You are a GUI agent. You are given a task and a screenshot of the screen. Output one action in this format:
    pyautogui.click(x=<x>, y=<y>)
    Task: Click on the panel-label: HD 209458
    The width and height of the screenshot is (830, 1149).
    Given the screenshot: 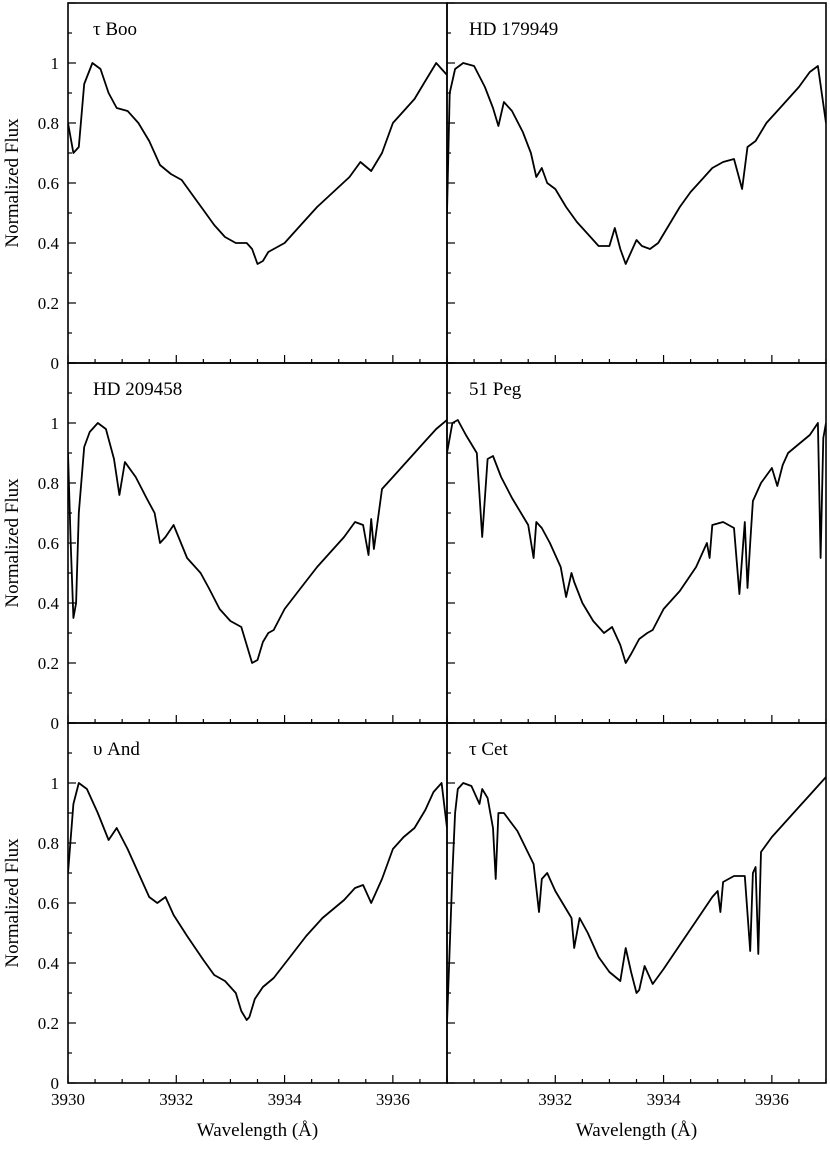 What is the action you would take?
    pyautogui.click(x=137, y=389)
    